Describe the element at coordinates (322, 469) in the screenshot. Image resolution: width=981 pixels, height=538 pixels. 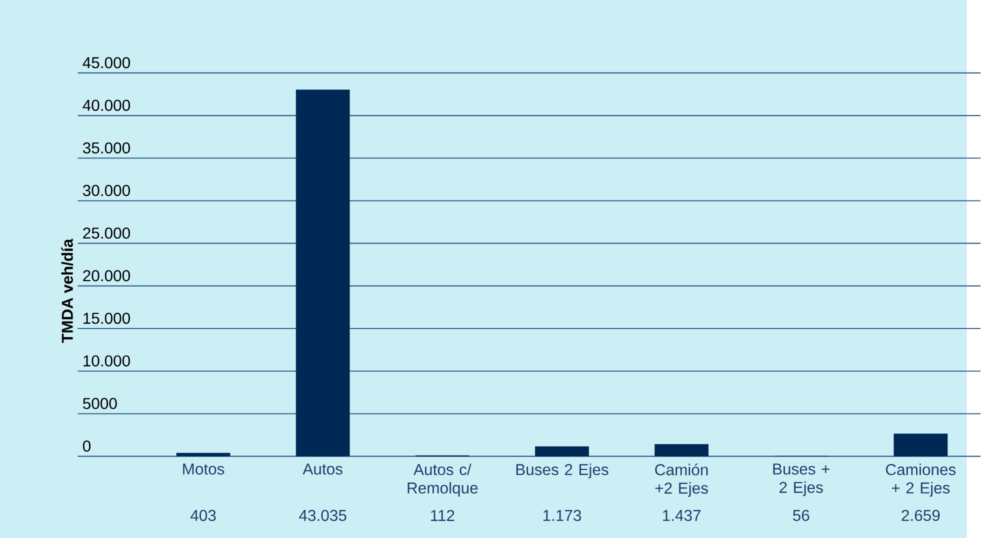
I see `x-tick-label: Autos` at that location.